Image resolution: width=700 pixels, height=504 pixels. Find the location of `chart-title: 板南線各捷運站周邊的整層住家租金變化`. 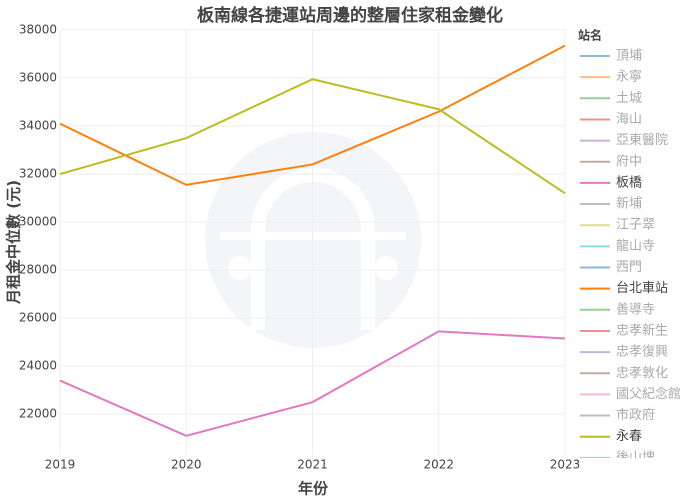

chart-title: 板南線各捷運站周邊的整層住家租金變化 is located at coordinates (350, 15).